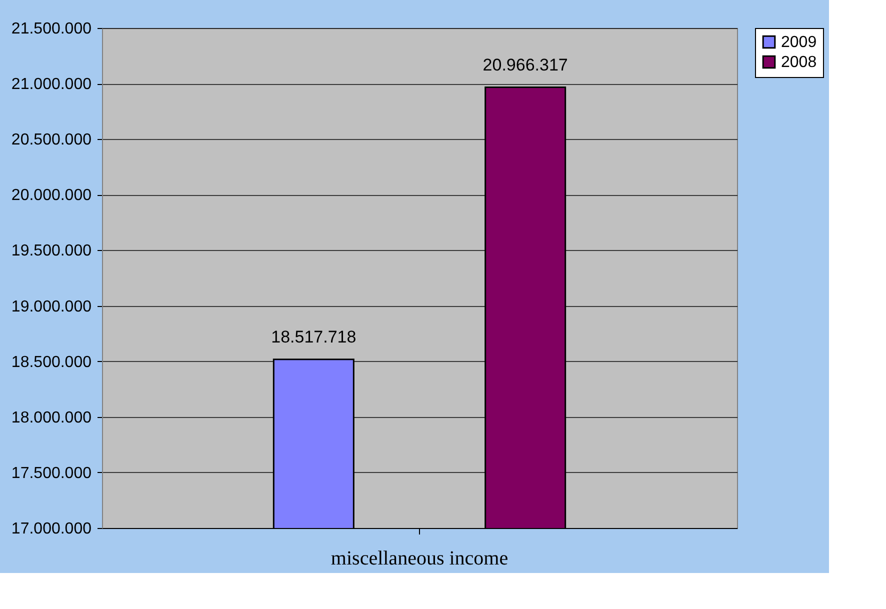  I want to click on data-label: 20.966.317, so click(525, 64).